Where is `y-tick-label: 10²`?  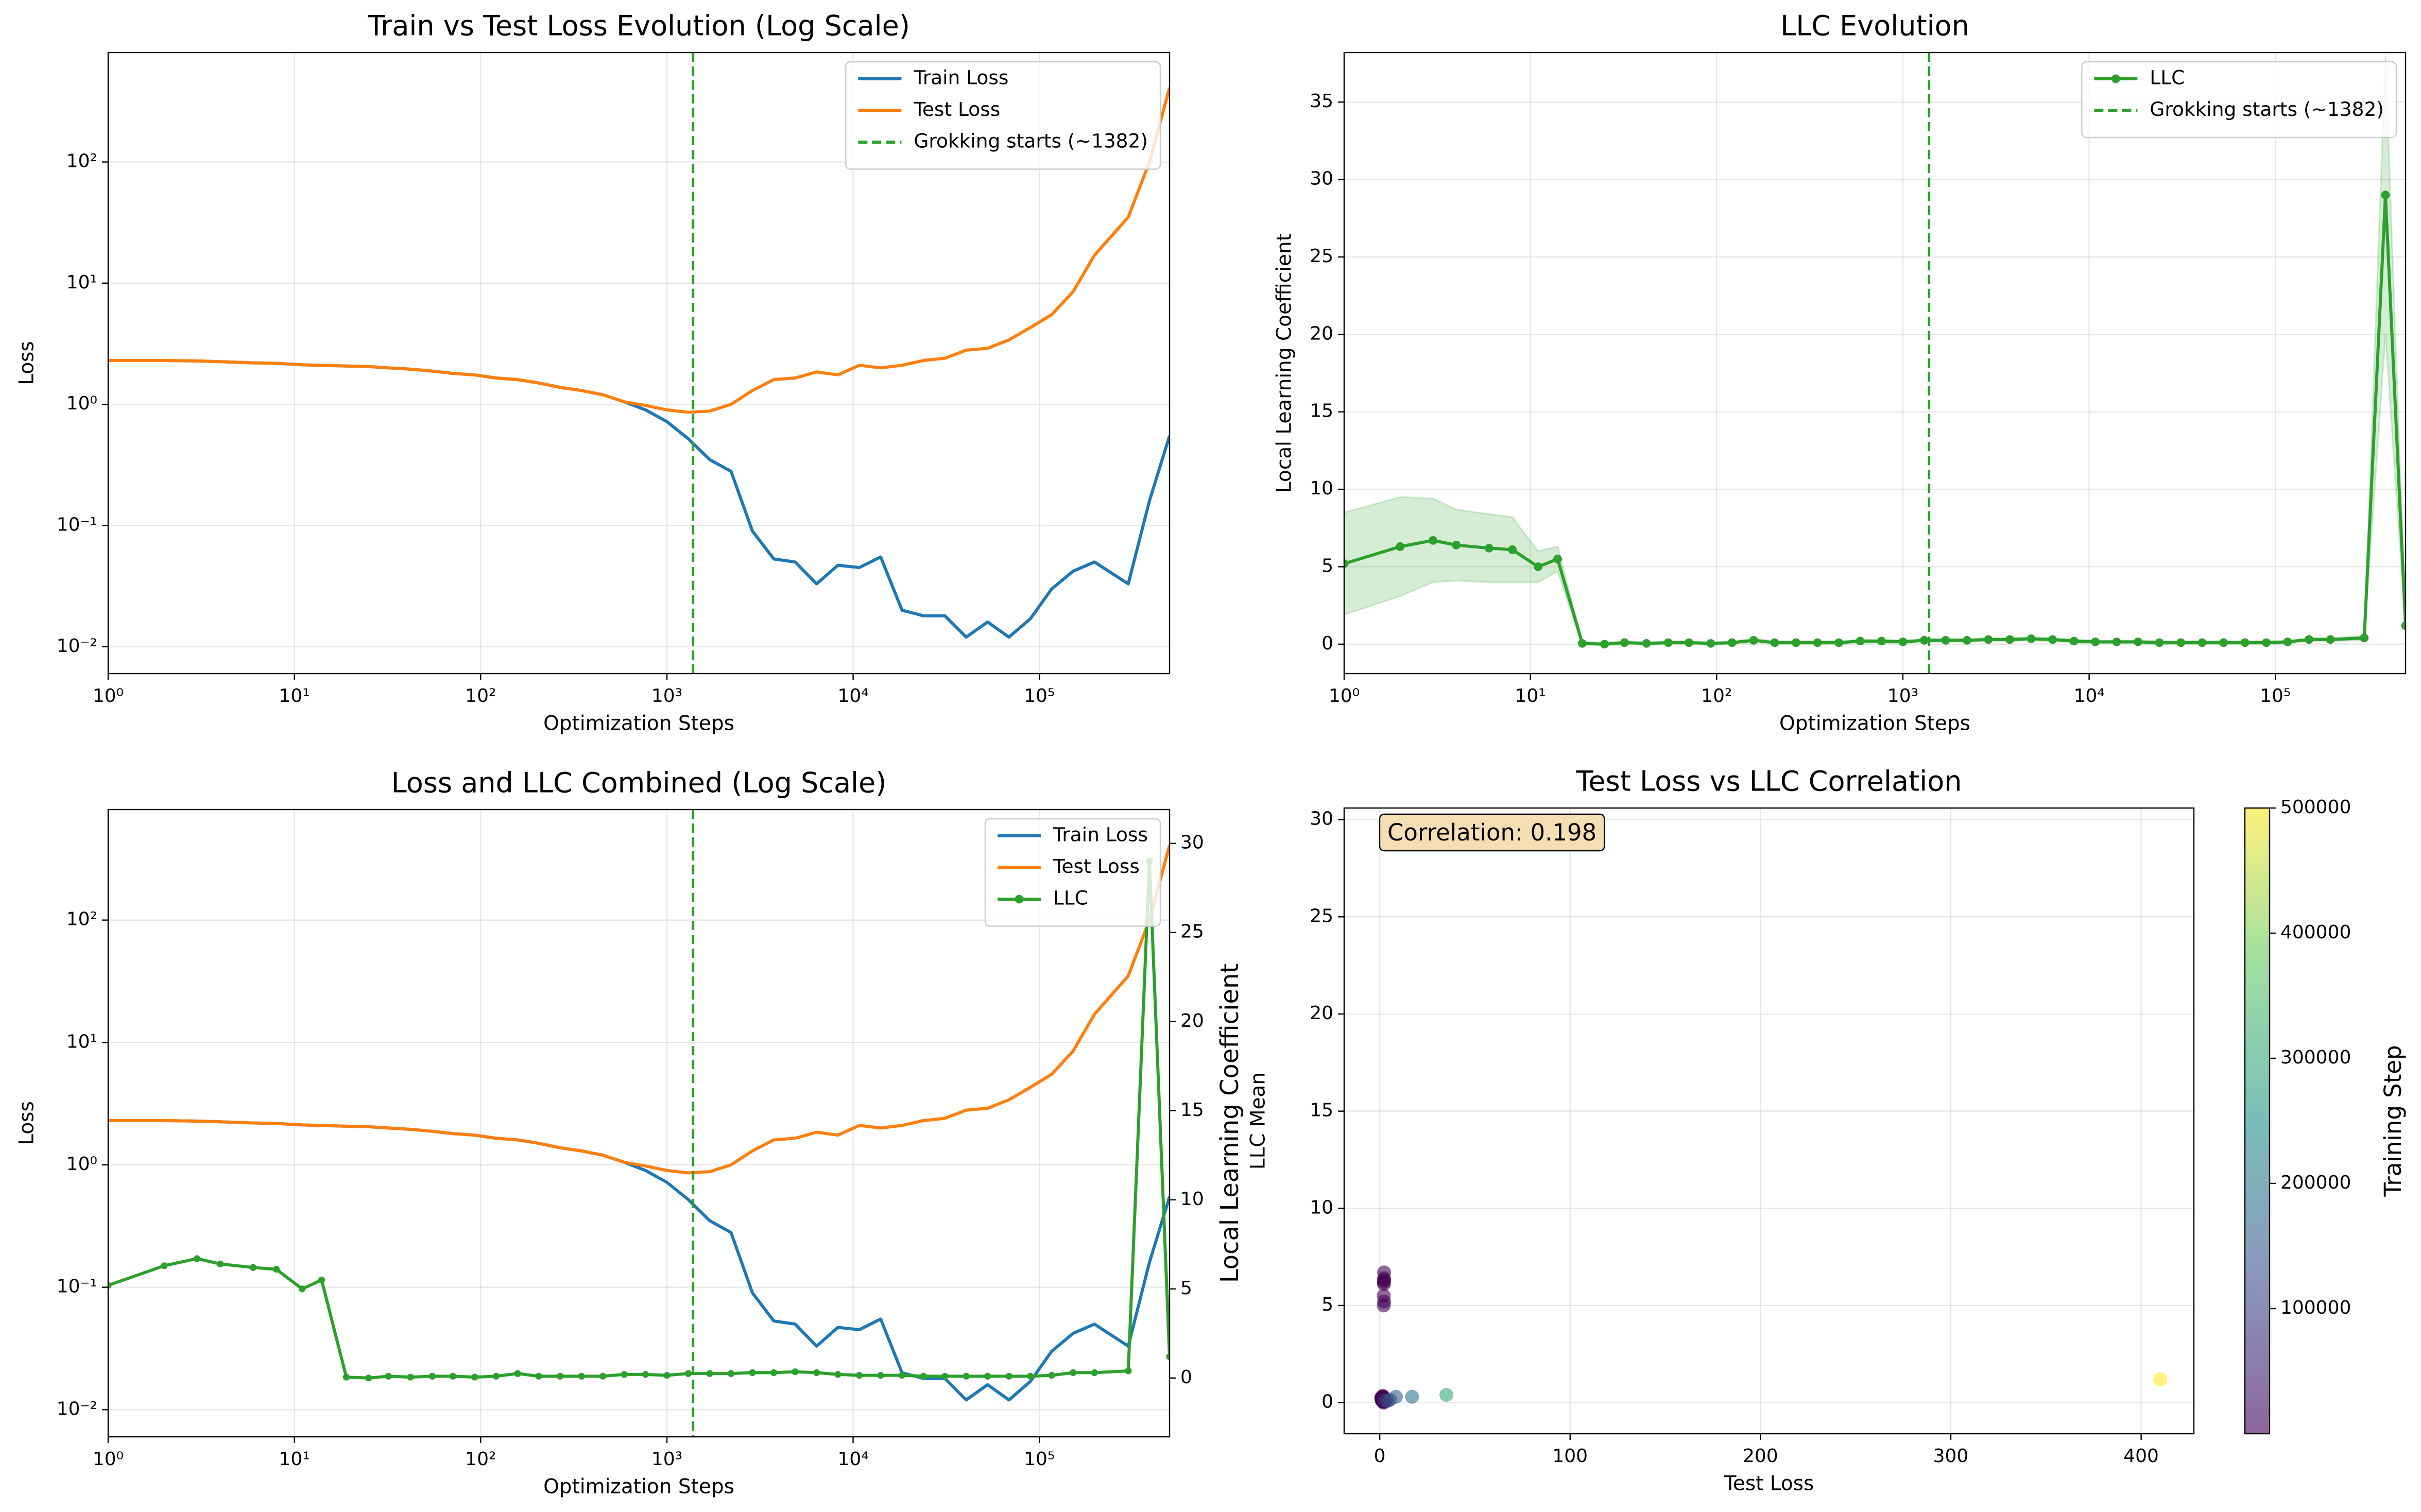 y-tick-label: 10² is located at coordinates (82, 920).